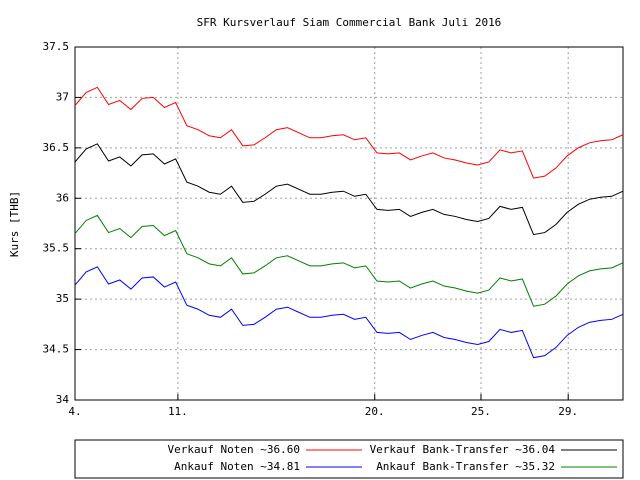 Image resolution: width=640 pixels, height=480 pixels. I want to click on legend-label: Verkauf Bank-Transfer ~36.04, so click(463, 449).